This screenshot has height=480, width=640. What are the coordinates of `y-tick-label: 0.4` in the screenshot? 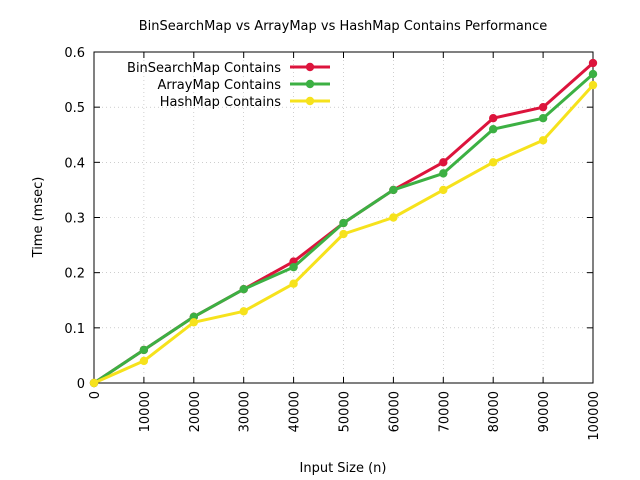 It's located at (74, 163).